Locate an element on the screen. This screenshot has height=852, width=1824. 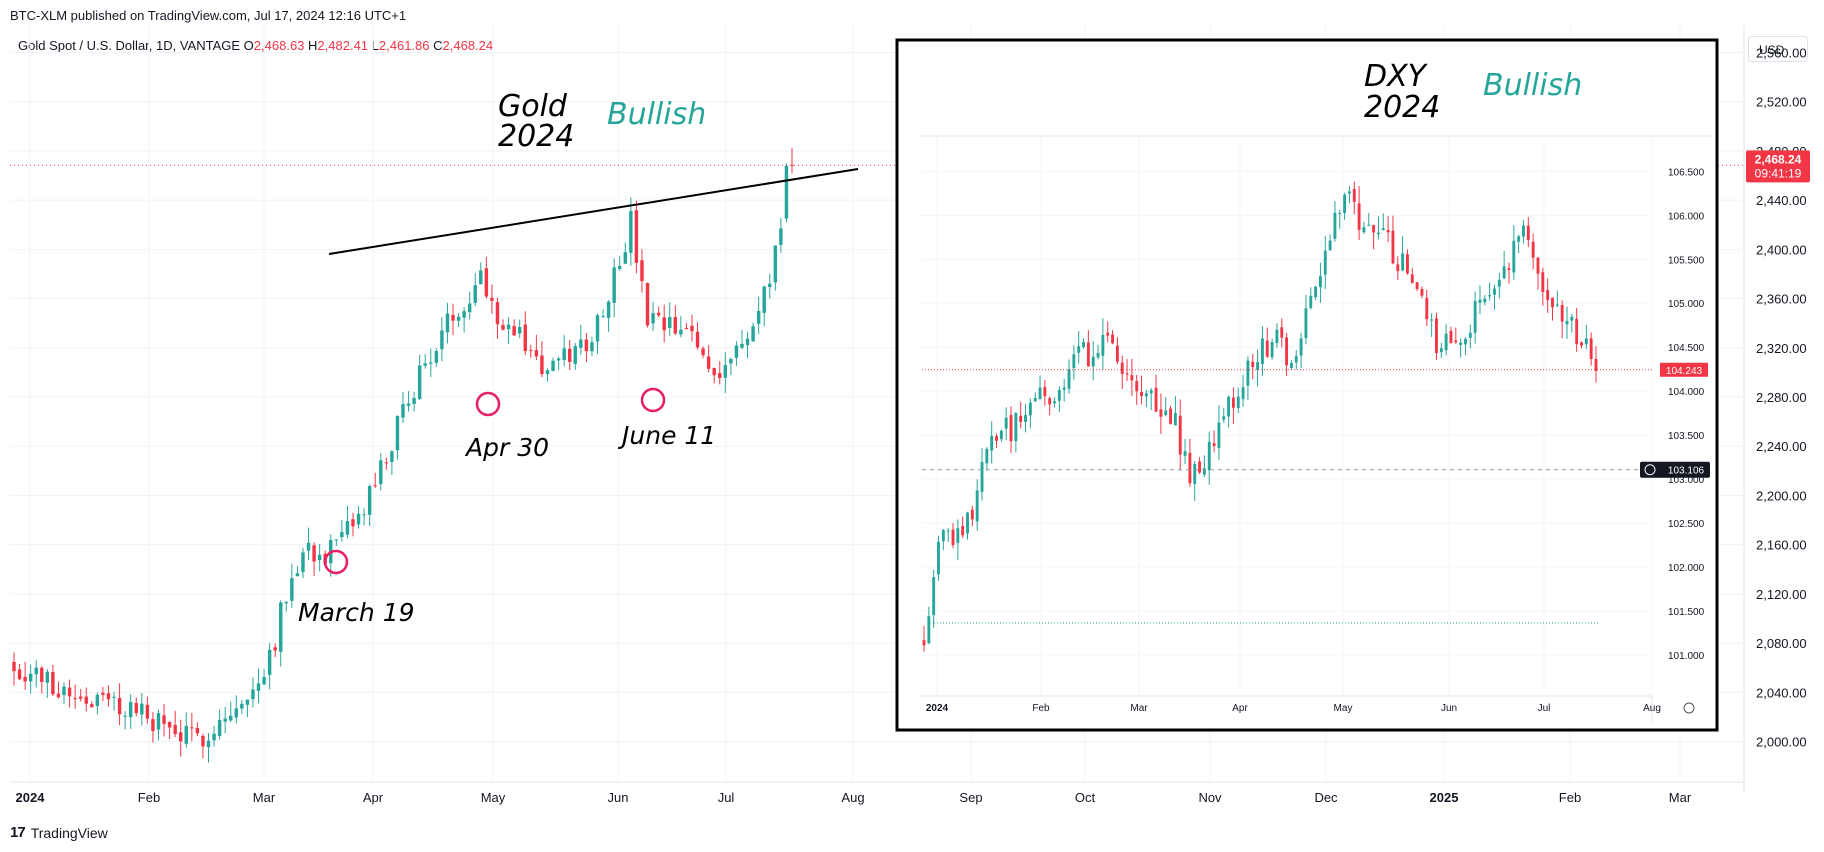
dxy-title-line2: 2024 is located at coordinates (1402, 107).